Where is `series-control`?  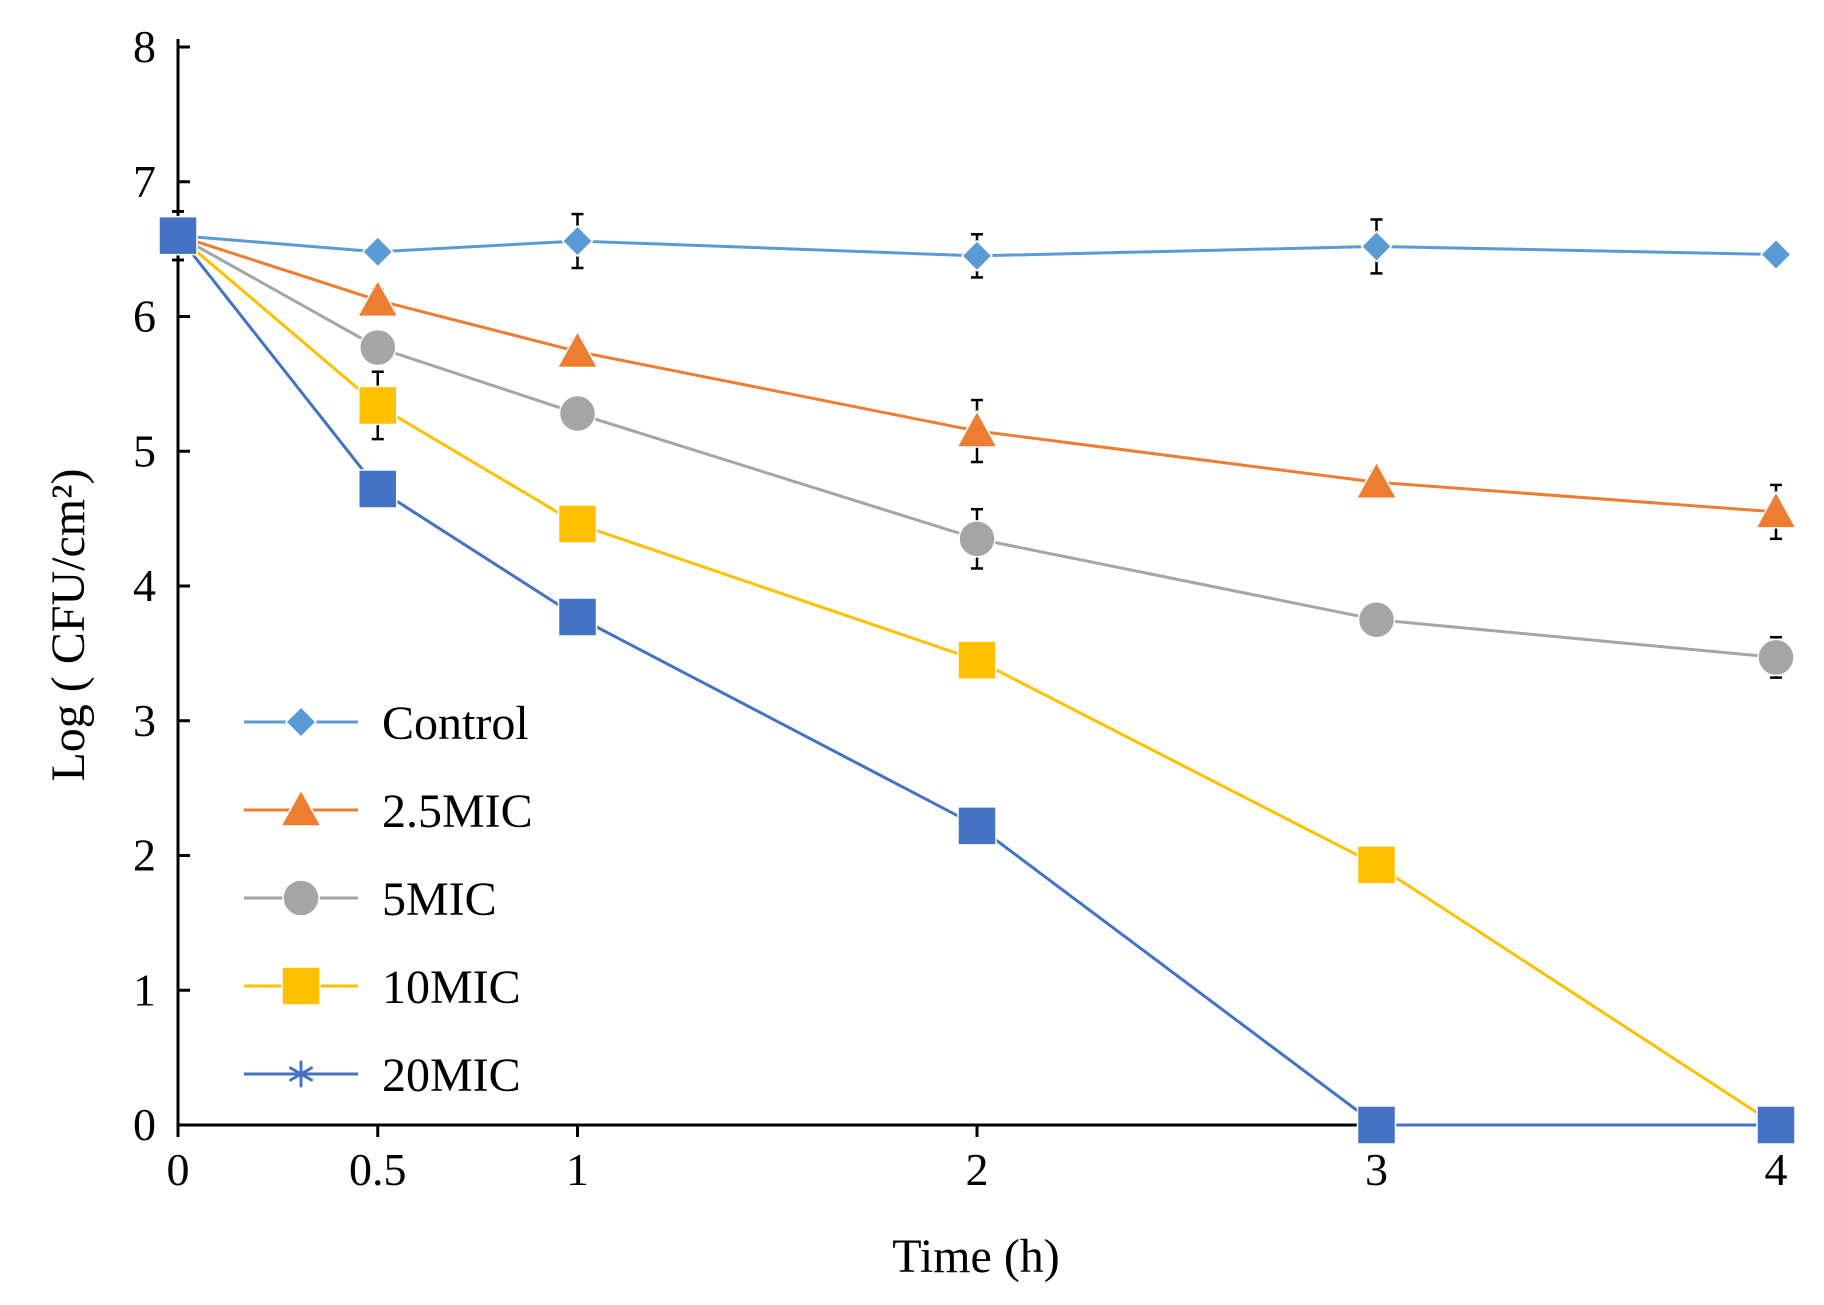 series-control is located at coordinates (977, 244).